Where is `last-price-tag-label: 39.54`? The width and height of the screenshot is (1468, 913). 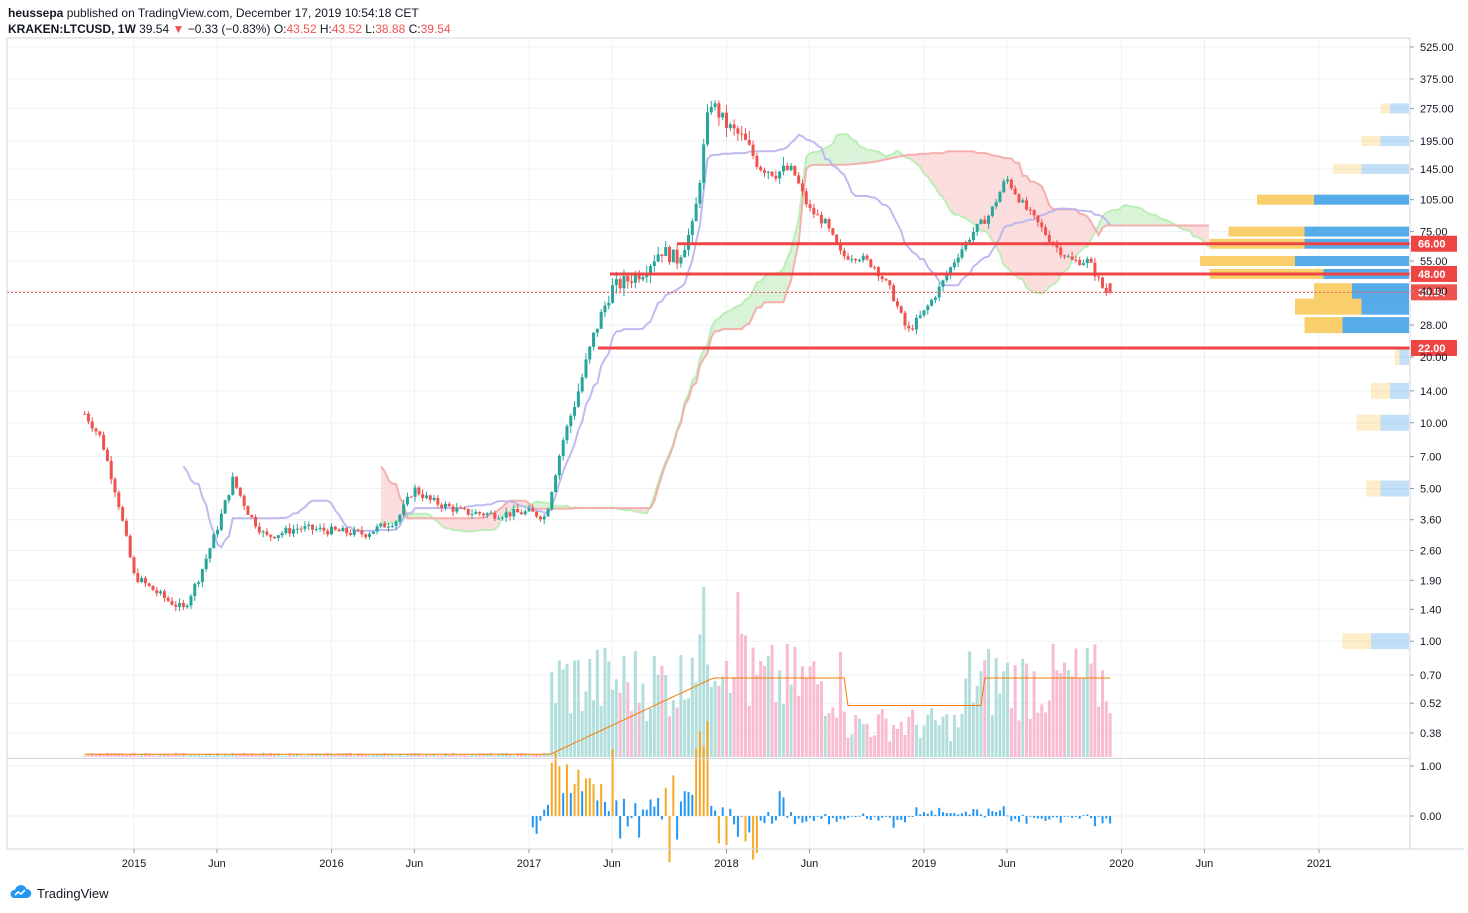
last-price-tag-label: 39.54 is located at coordinates (1432, 293).